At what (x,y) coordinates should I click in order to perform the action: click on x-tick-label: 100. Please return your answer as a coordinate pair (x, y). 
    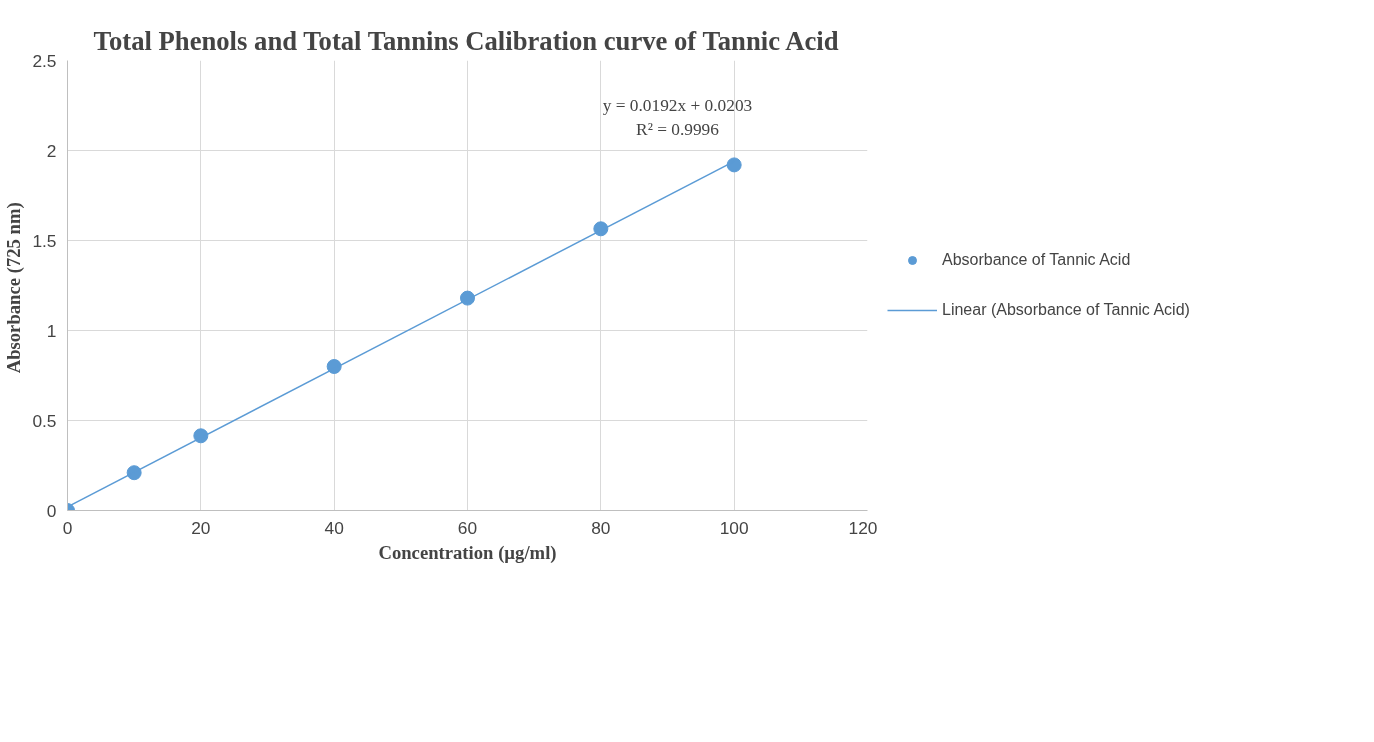
    Looking at the image, I should click on (734, 527).